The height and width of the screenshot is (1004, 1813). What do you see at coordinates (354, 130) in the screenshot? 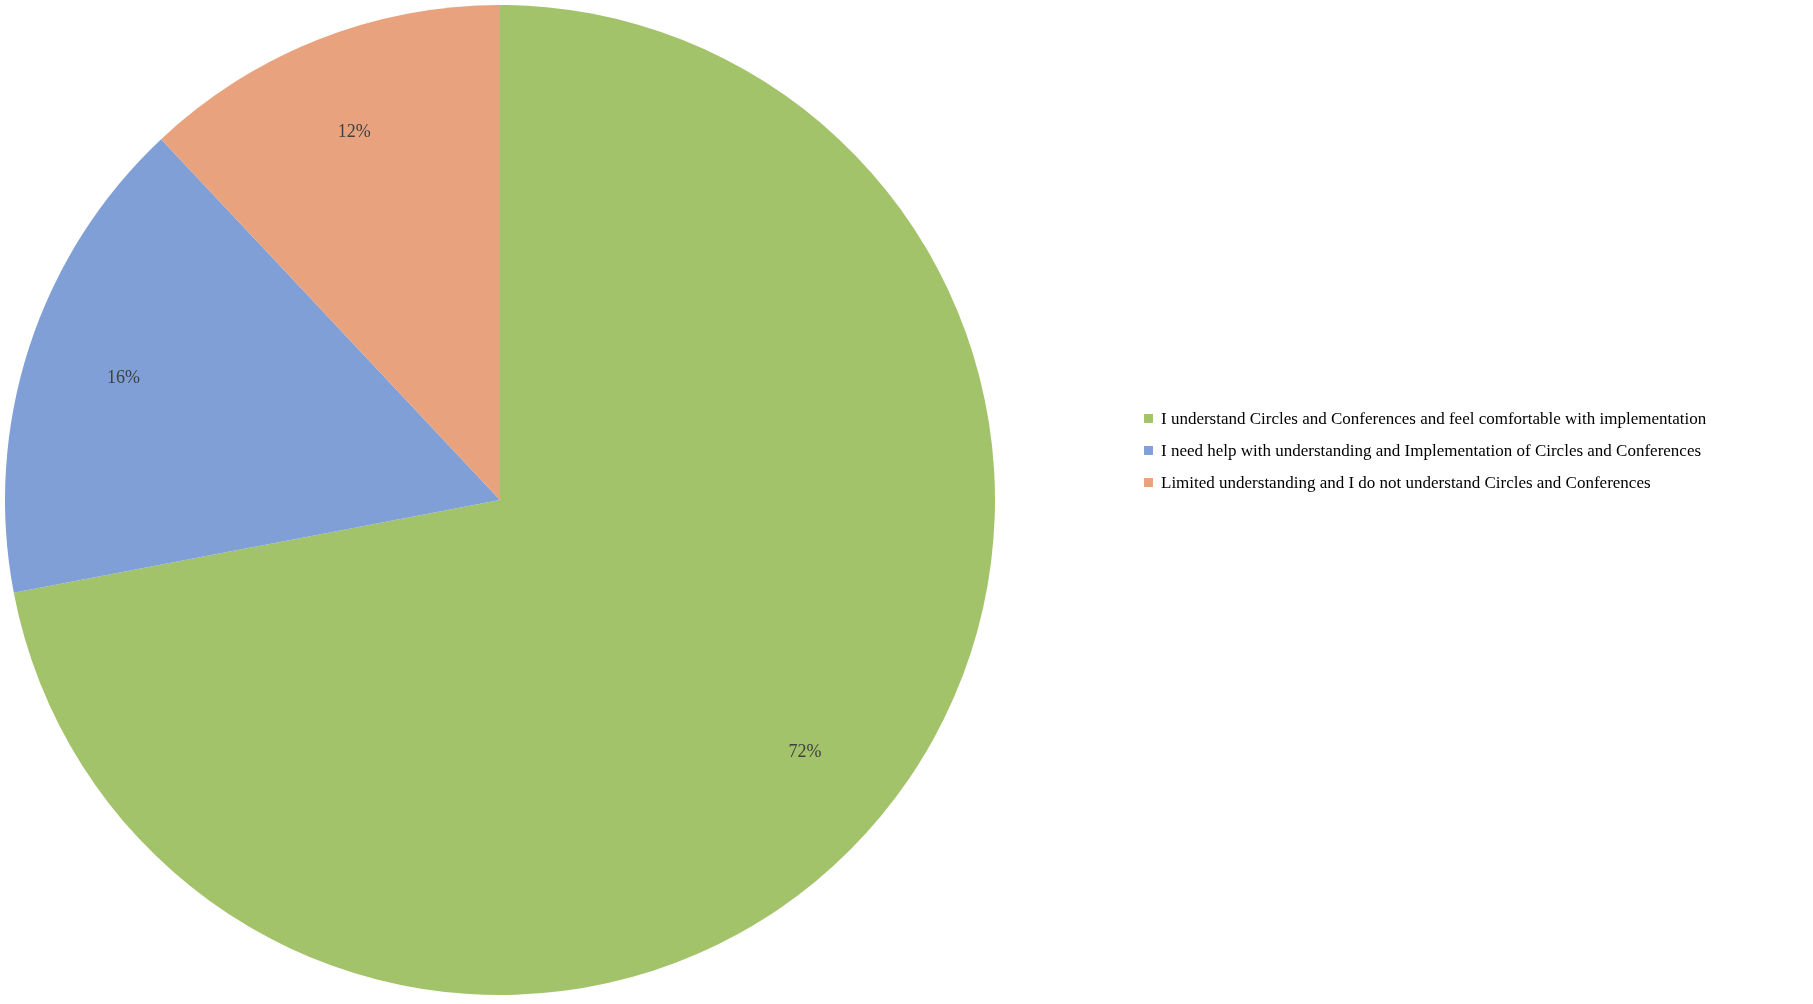
I see `data-label: 12%` at bounding box center [354, 130].